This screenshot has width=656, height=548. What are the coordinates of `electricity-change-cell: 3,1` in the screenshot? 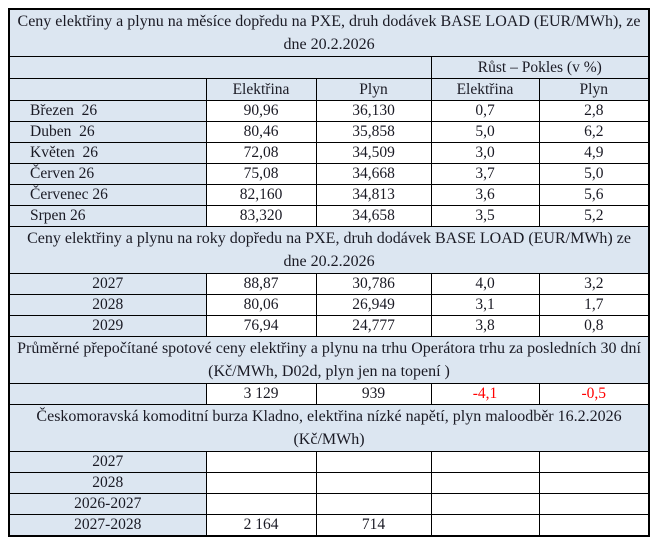 It's located at (485, 305).